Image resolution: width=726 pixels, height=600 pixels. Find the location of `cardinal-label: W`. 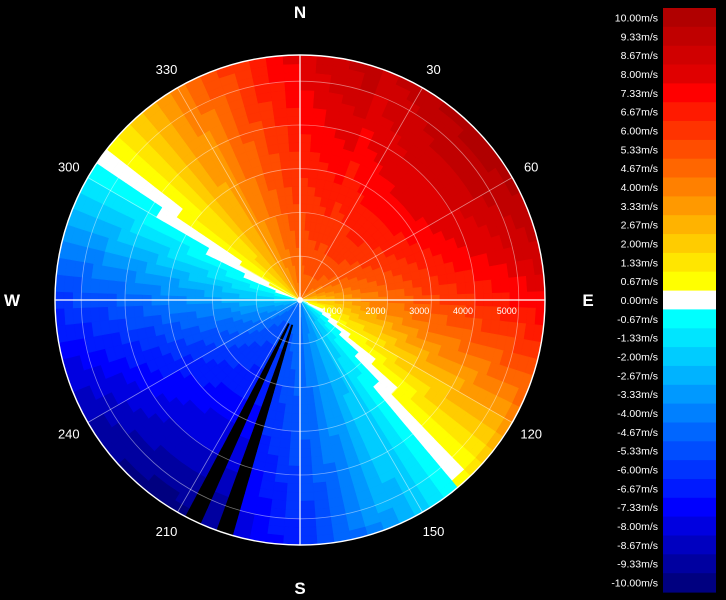

cardinal-label: W is located at coordinates (12, 300).